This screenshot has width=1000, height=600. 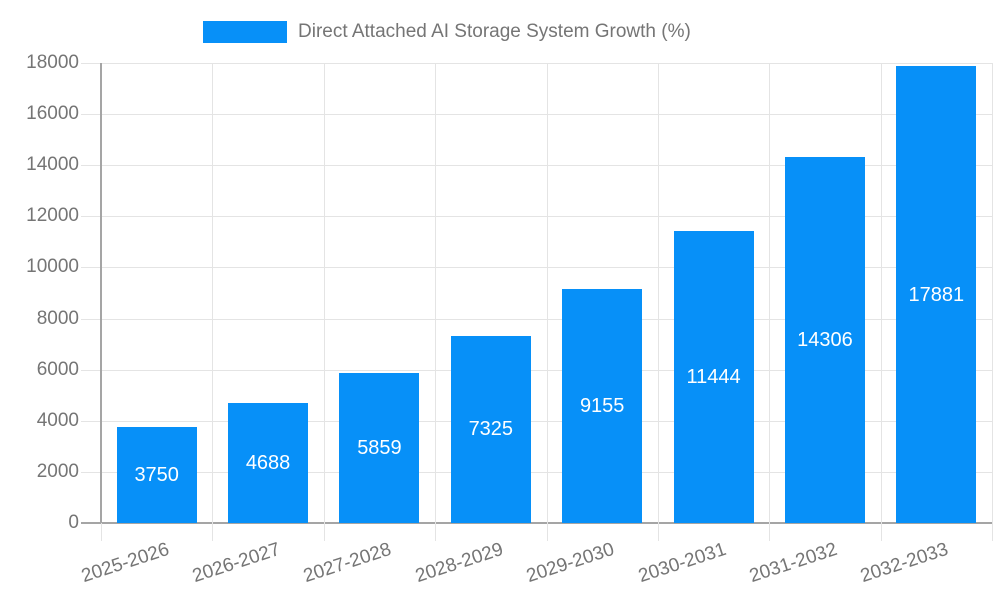 I want to click on y-tick-label: 16000, so click(x=52, y=114).